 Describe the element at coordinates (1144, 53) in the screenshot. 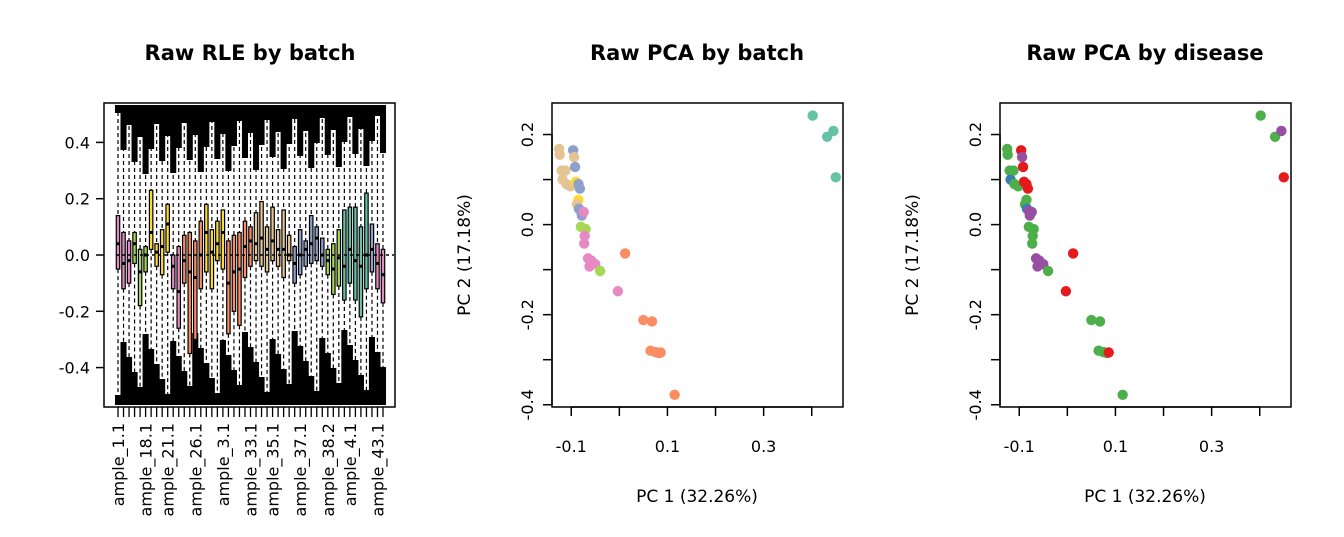

I see `pca-disease-title: Raw PCA by disease` at that location.